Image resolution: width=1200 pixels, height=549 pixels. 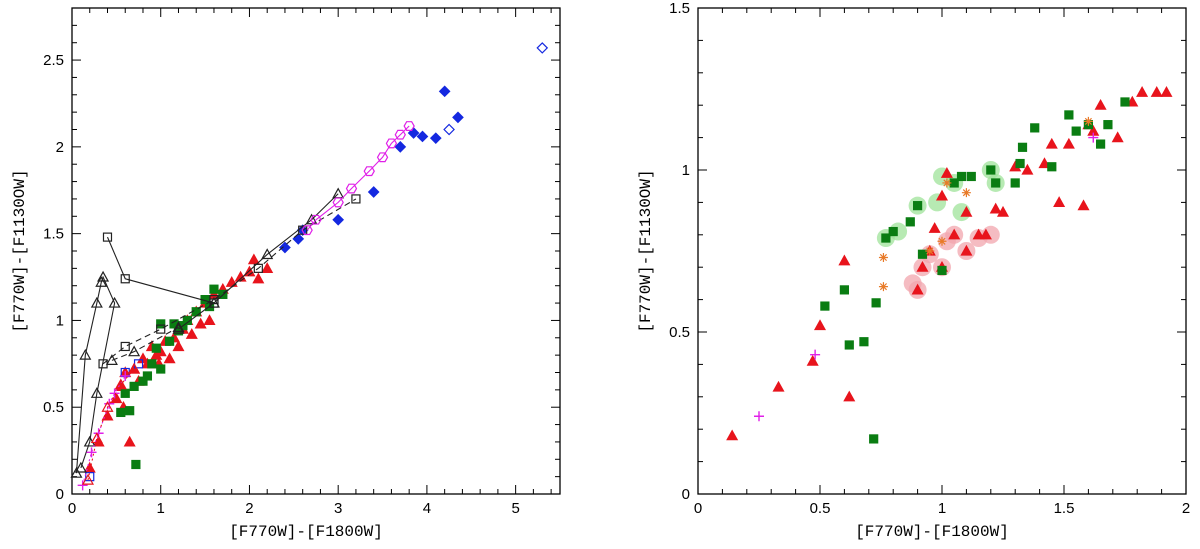 What do you see at coordinates (1064, 508) in the screenshot?
I see `x-tick-label: 1.5` at bounding box center [1064, 508].